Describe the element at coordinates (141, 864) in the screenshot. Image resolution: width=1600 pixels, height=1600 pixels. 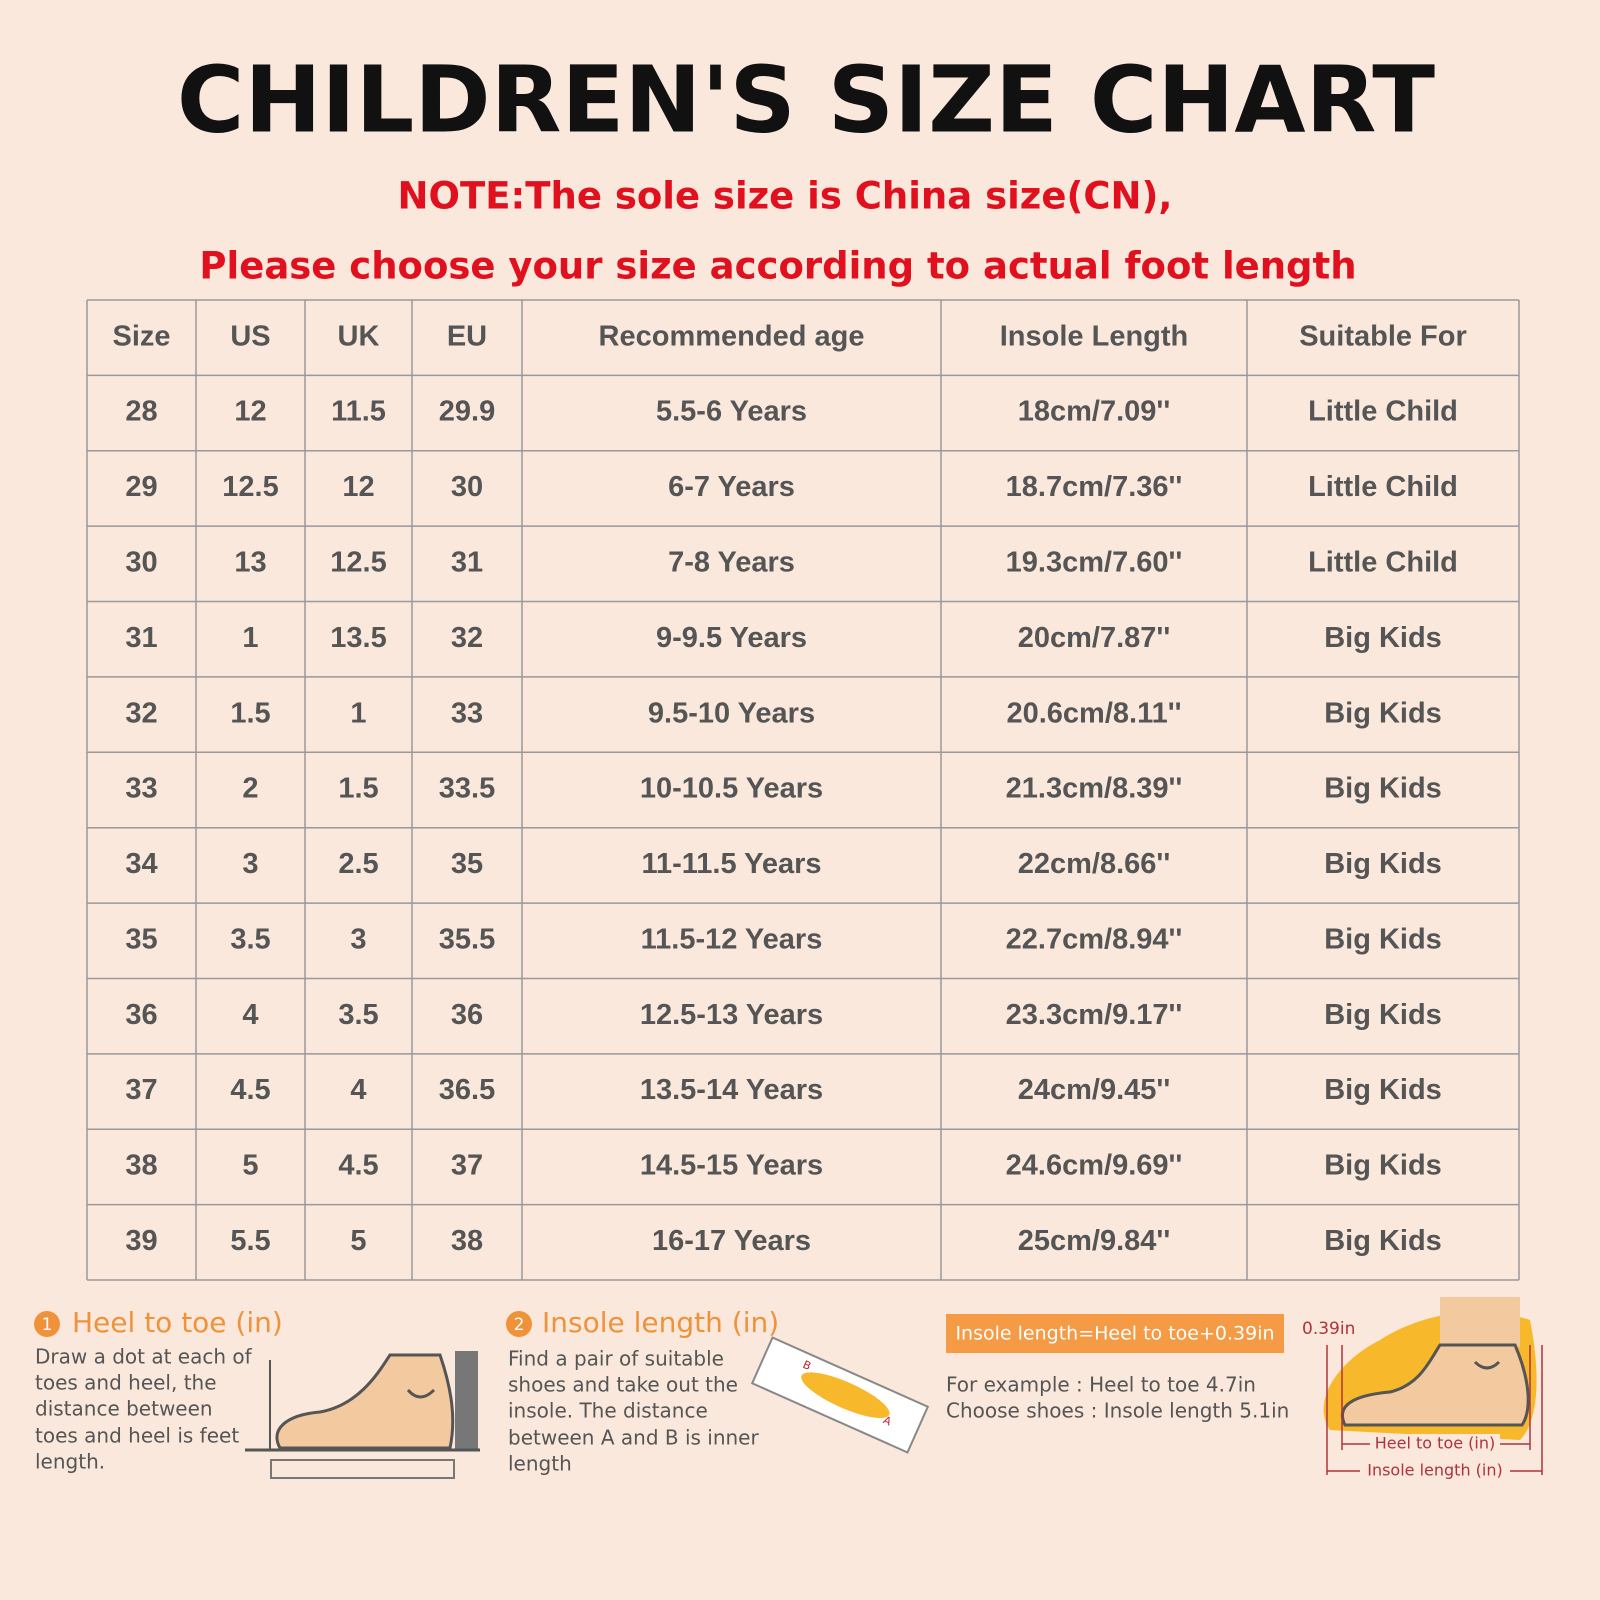
I see `cell: 34` at that location.